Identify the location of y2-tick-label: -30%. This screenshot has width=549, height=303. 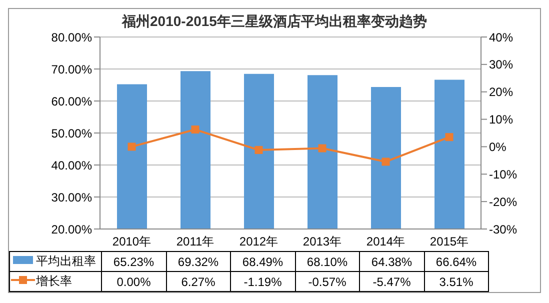
(503, 229).